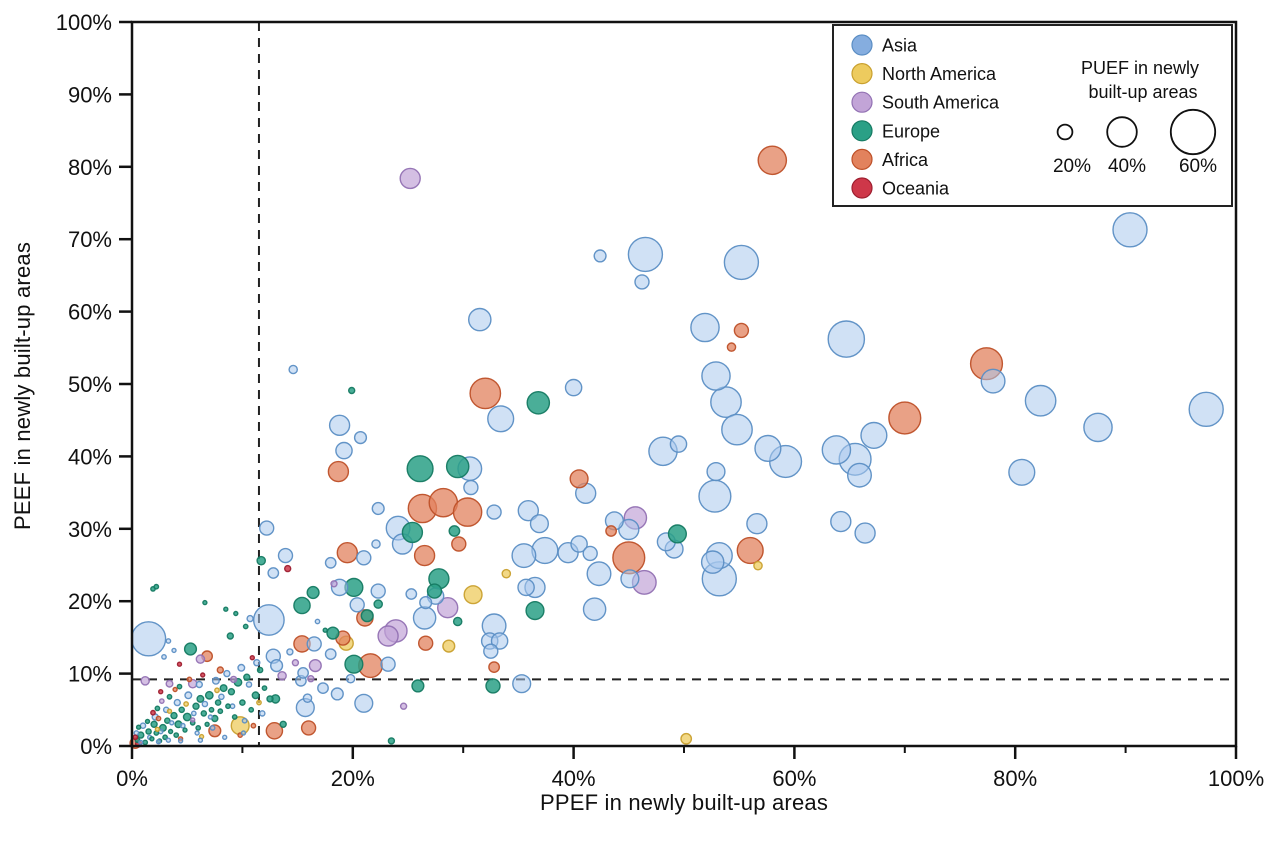 The width and height of the screenshot is (1280, 842). Describe the element at coordinates (90, 312) in the screenshot. I see `y-tick-label: 60%` at that location.